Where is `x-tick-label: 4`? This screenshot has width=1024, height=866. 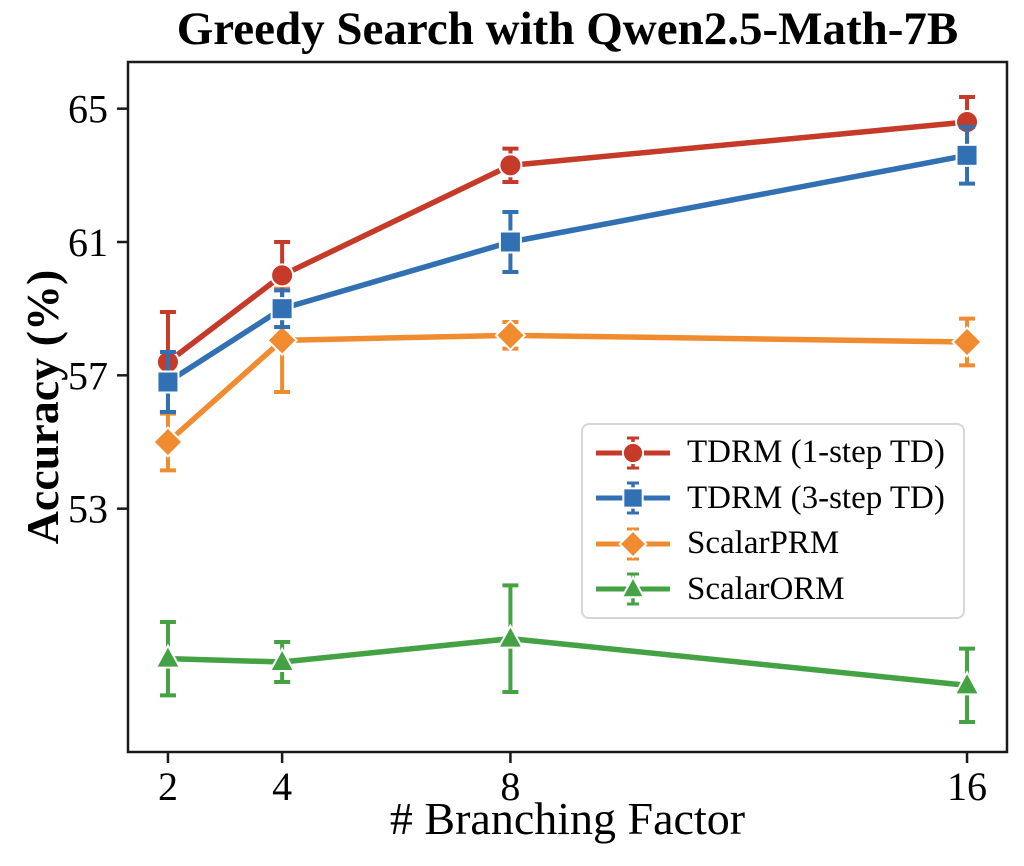 x-tick-label: 4 is located at coordinates (282, 786).